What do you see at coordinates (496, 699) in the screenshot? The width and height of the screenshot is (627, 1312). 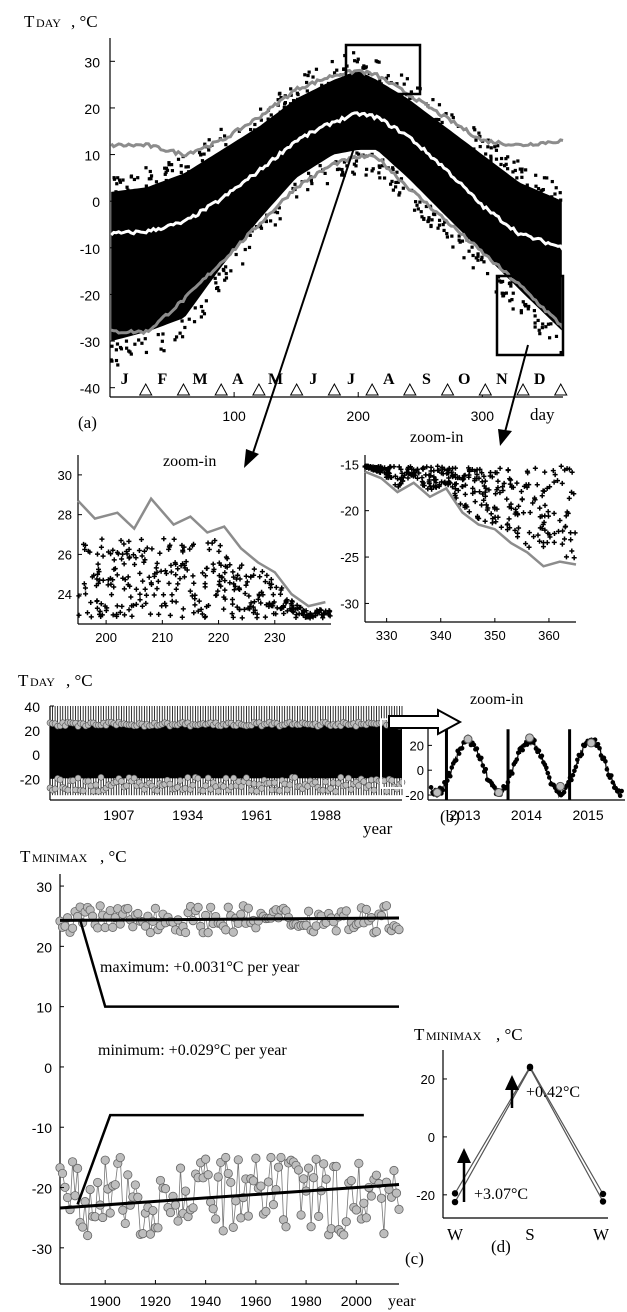 I see `zoom-label-3: zoom-in` at bounding box center [496, 699].